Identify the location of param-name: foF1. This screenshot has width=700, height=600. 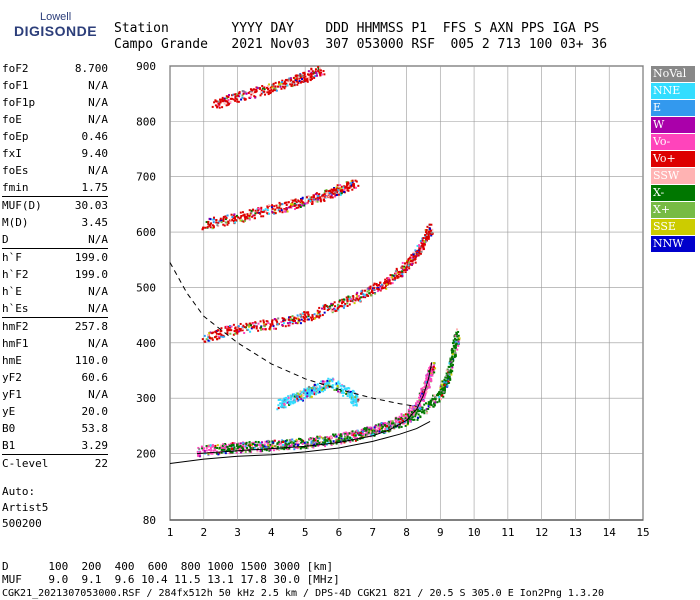
(15, 85).